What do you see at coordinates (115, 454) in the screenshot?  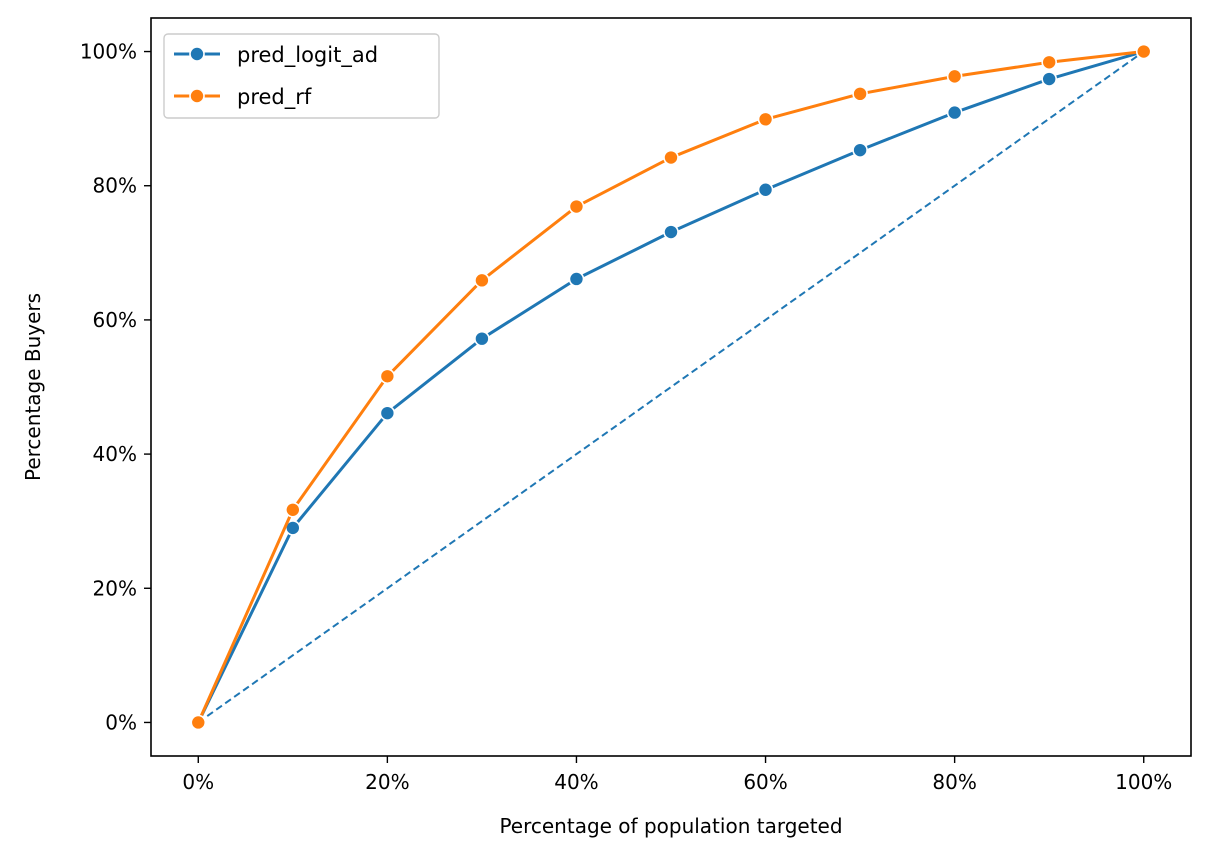 I see `y-tick-label: 40%` at bounding box center [115, 454].